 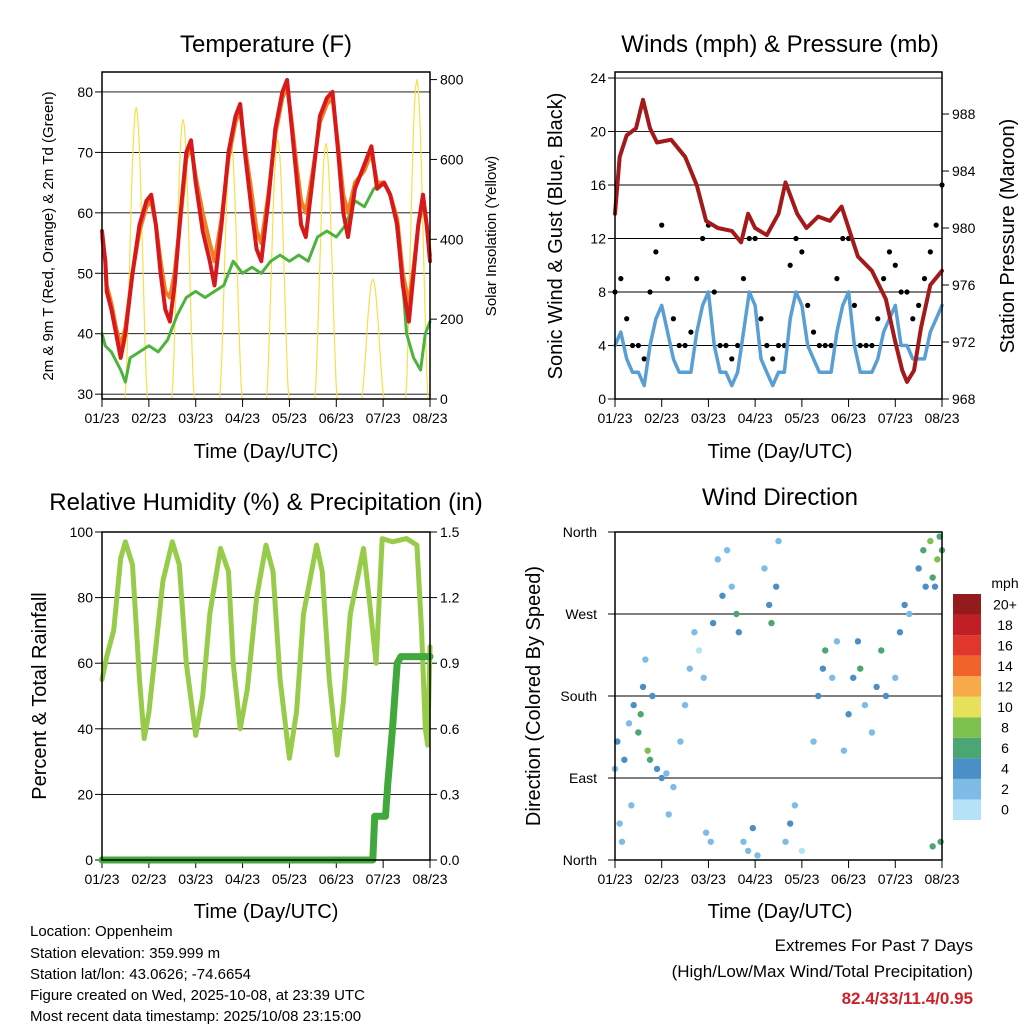 What do you see at coordinates (964, 342) in the screenshot?
I see `winds-y2tick-label: 972` at bounding box center [964, 342].